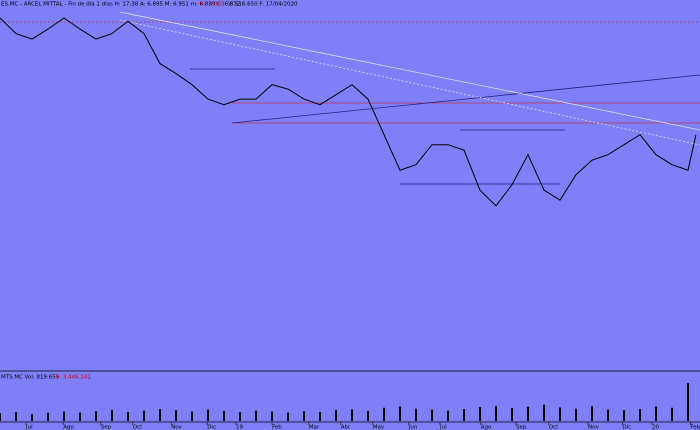 The height and width of the screenshot is (430, 700). Describe the element at coordinates (263, 5) in the screenshot. I see `subtitle: V: 516.650 F: 17/04/2020` at that location.